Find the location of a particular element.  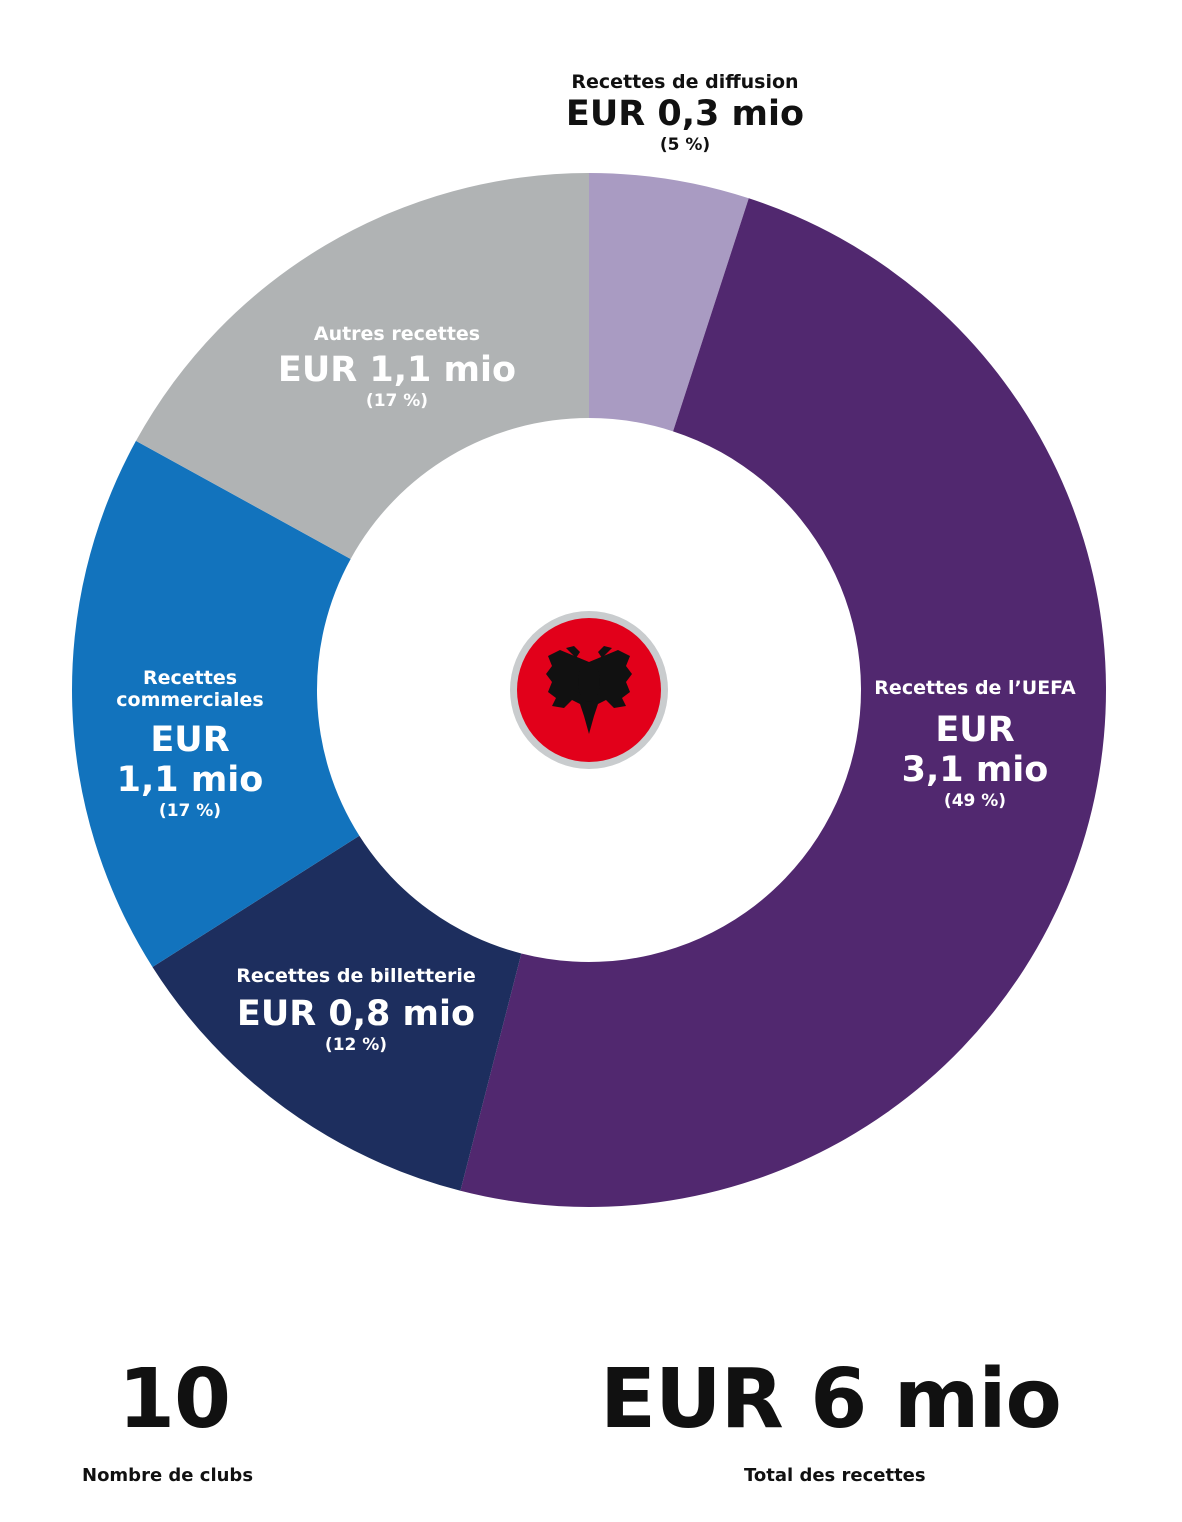

double-headed-eagle-icon is located at coordinates (589, 690).